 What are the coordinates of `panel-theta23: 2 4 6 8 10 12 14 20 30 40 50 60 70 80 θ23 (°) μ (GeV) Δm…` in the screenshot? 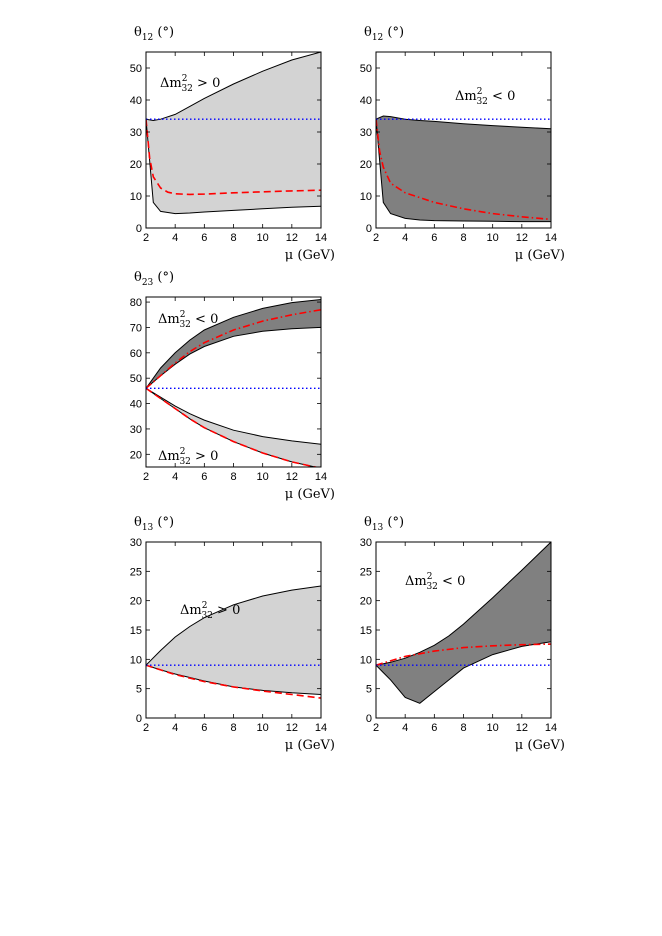 It's located at (232, 386).